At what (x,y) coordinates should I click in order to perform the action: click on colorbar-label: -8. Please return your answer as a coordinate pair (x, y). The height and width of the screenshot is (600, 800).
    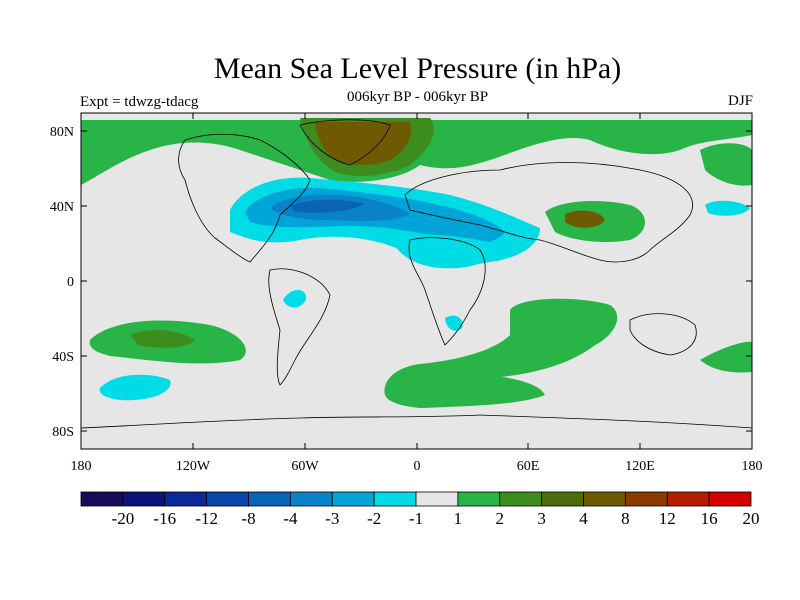
    Looking at the image, I should click on (248, 518).